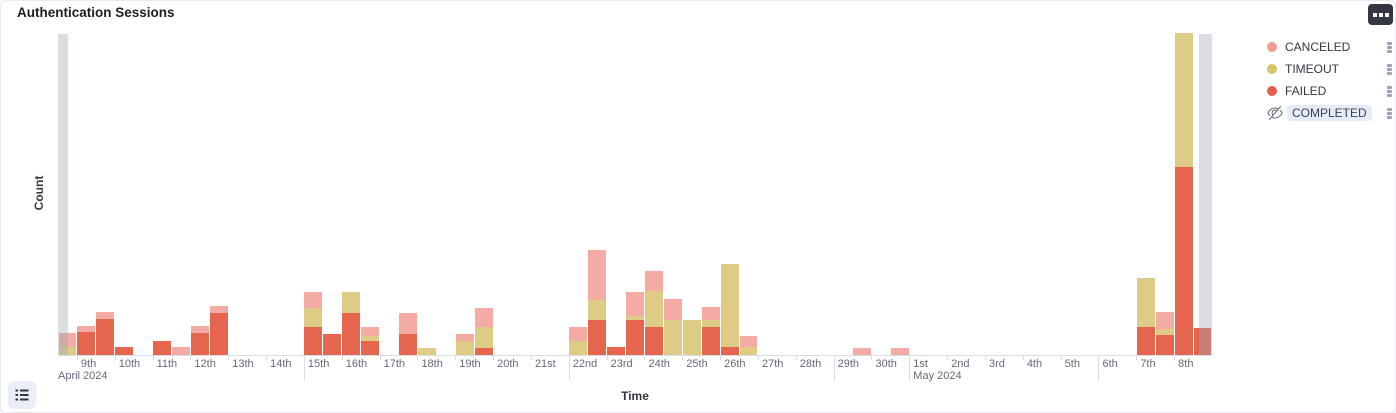  Describe the element at coordinates (1034, 364) in the screenshot. I see `x-axis-tick-label: 4th` at that location.